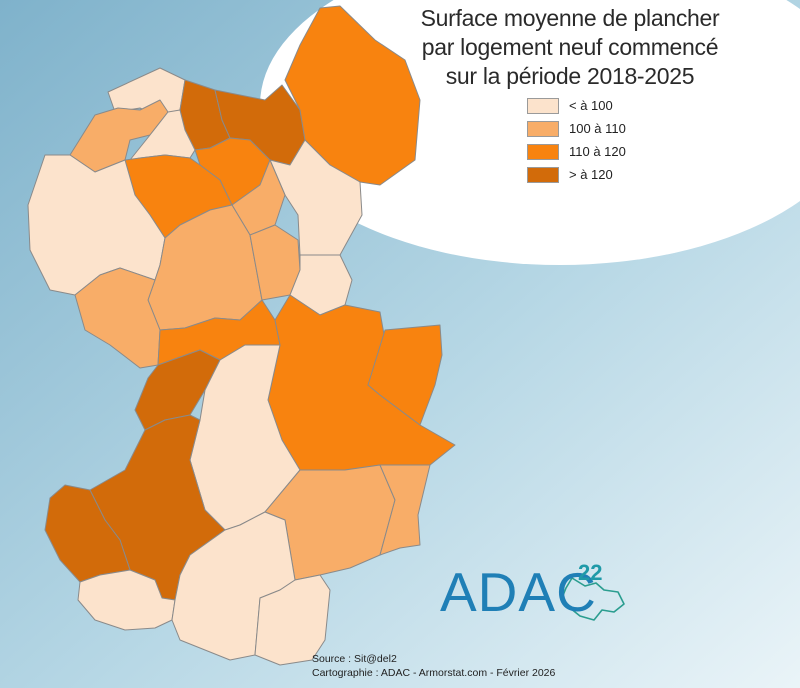 This screenshot has height=688, width=800. Describe the element at coordinates (518, 592) in the screenshot. I see `adac-logo: ADAC` at that location.